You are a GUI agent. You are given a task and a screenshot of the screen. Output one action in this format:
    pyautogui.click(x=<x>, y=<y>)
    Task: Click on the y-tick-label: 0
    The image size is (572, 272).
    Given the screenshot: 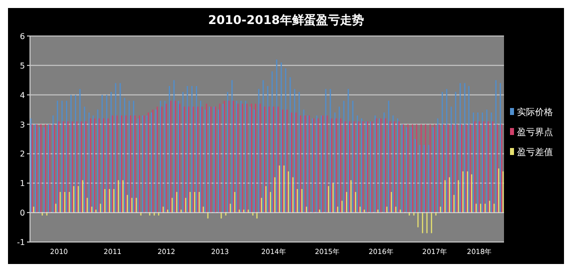 What is the action you would take?
    pyautogui.click(x=22, y=213)
    